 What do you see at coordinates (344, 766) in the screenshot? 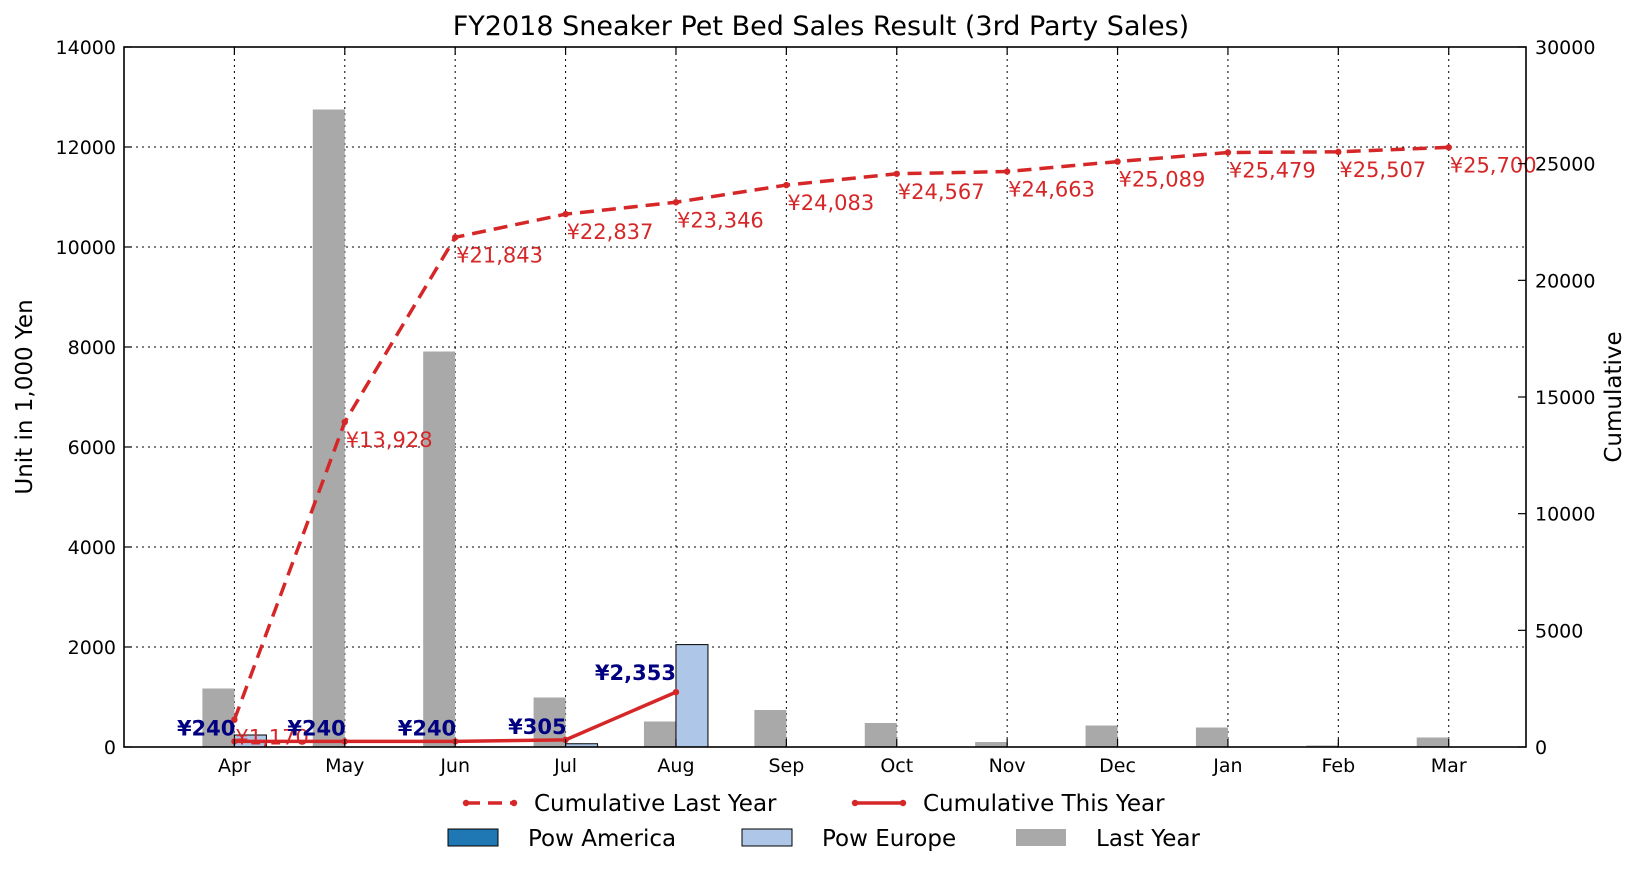
I see `x-tick-label: May` at bounding box center [344, 766].